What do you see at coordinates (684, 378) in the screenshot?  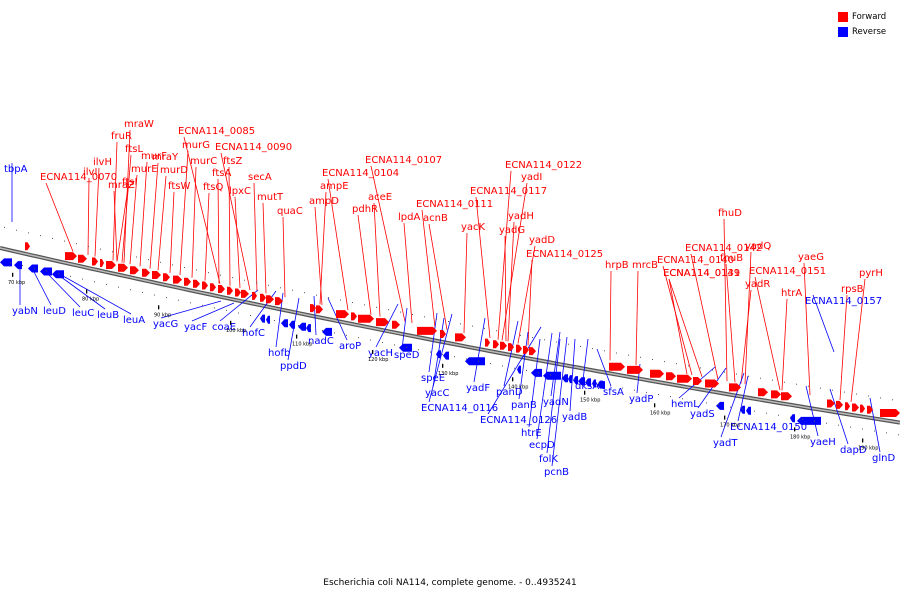 I see `gene-arrow-f45` at bounding box center [684, 378].